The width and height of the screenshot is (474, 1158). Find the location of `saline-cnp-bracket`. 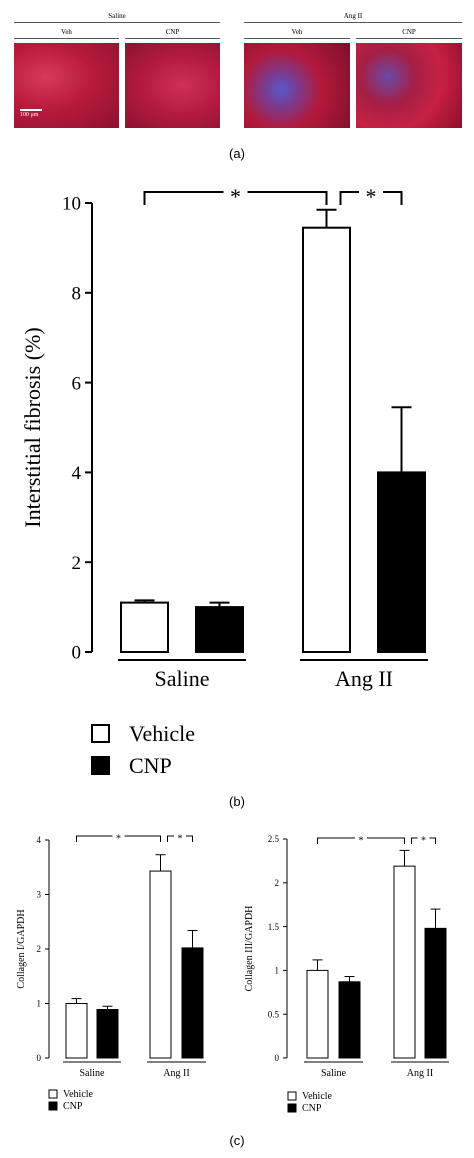

saline-cnp-bracket is located at coordinates (172, 38).